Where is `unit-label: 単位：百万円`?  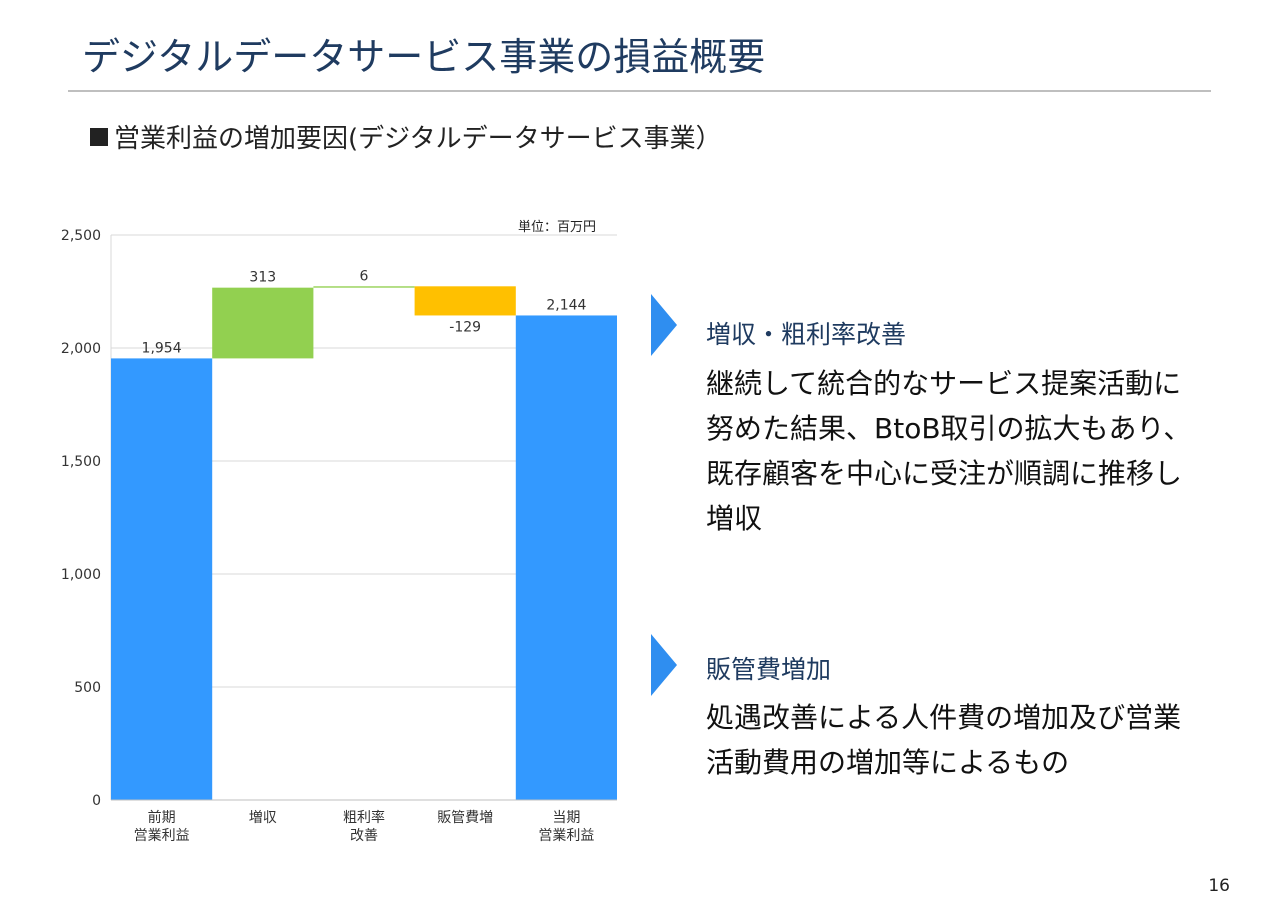
unit-label: 単位：百万円 is located at coordinates (557, 227).